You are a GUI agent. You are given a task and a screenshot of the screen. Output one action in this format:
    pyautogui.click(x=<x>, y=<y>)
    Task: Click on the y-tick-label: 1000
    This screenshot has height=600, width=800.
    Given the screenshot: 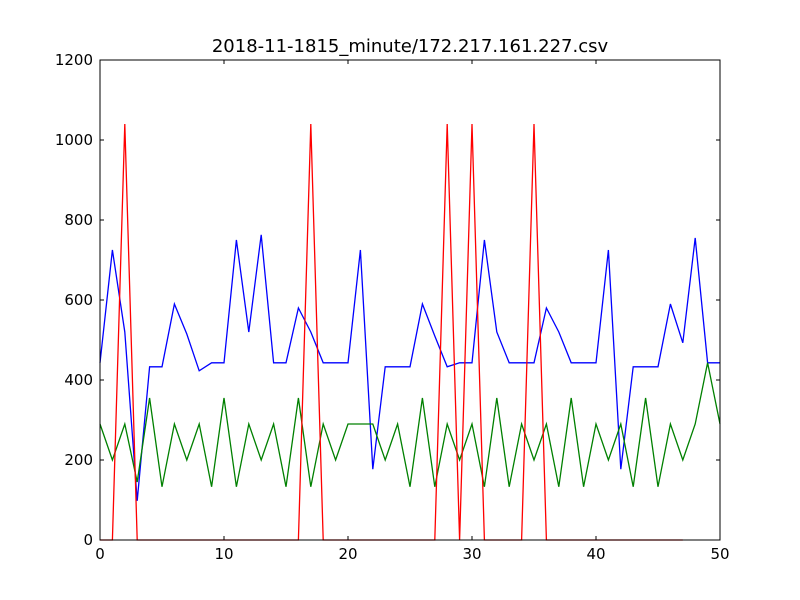 What is the action you would take?
    pyautogui.click(x=74, y=140)
    